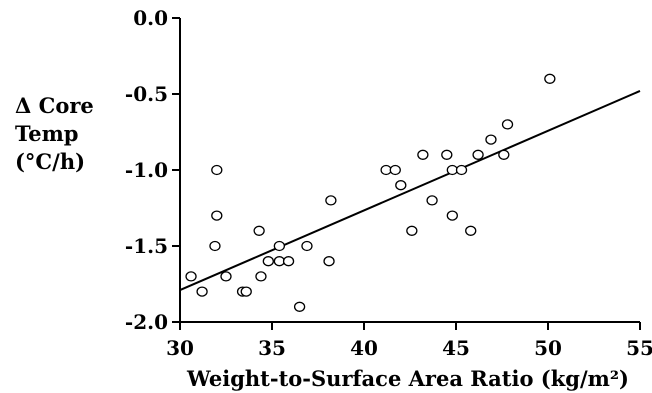  I want to click on x-tick-label: 50, so click(548, 348).